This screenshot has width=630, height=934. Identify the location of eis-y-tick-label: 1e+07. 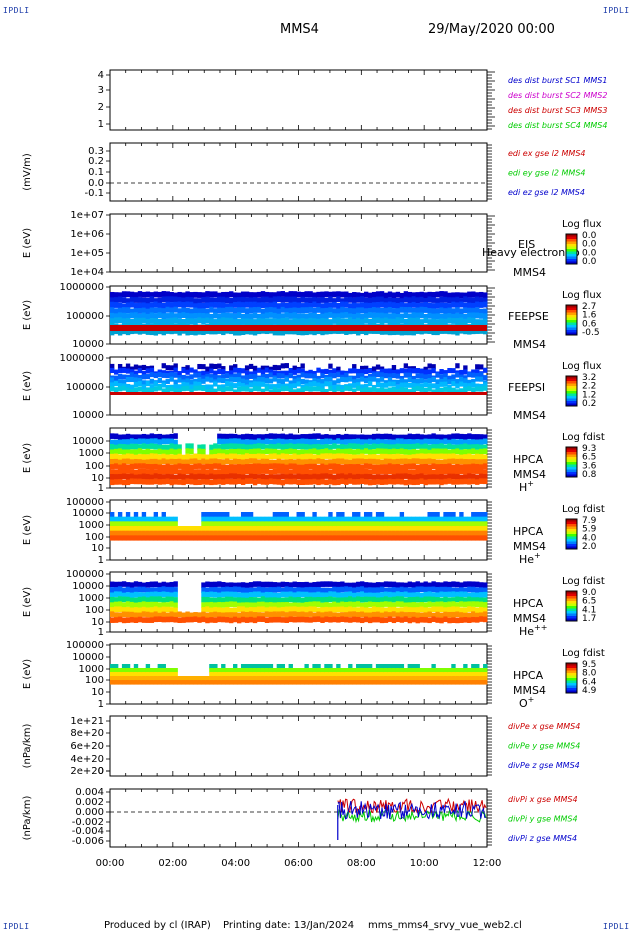
(87, 215).